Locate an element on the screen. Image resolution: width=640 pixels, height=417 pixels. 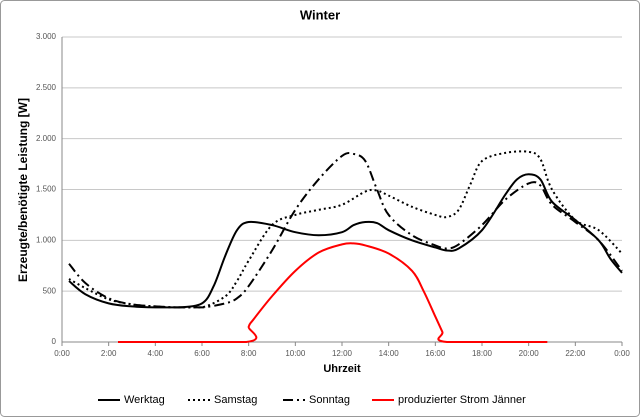
x-tick-label: 16:00 is located at coordinates (435, 353).